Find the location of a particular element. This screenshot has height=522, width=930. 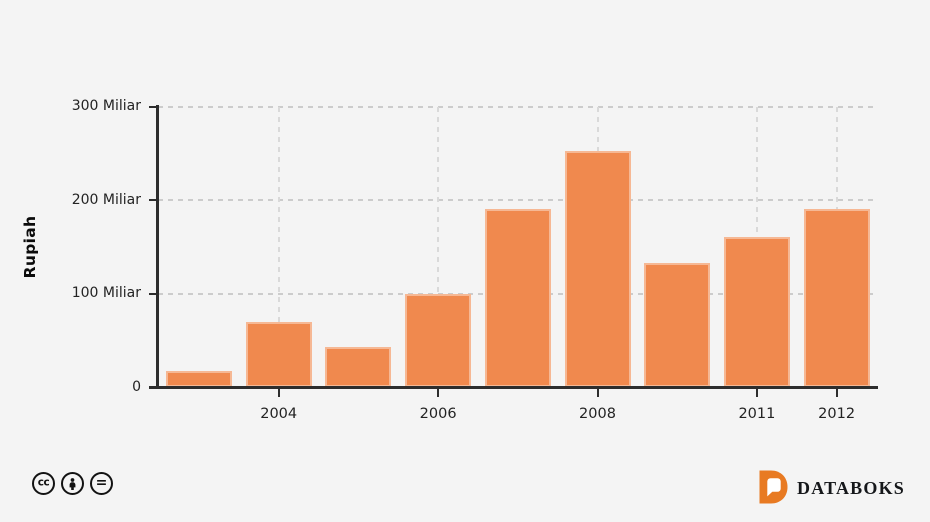

y-tick-label-100: 100 Miliar is located at coordinates (106, 293).